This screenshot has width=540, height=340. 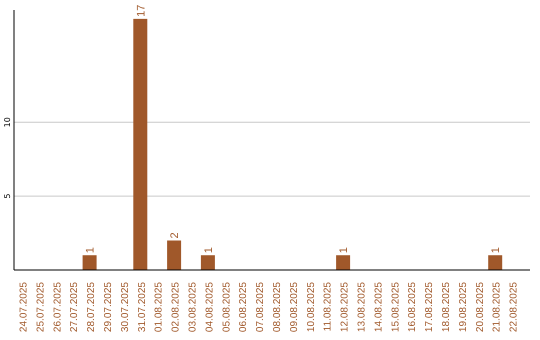 What do you see at coordinates (175, 235) in the screenshot?
I see `data-label: 2` at bounding box center [175, 235].